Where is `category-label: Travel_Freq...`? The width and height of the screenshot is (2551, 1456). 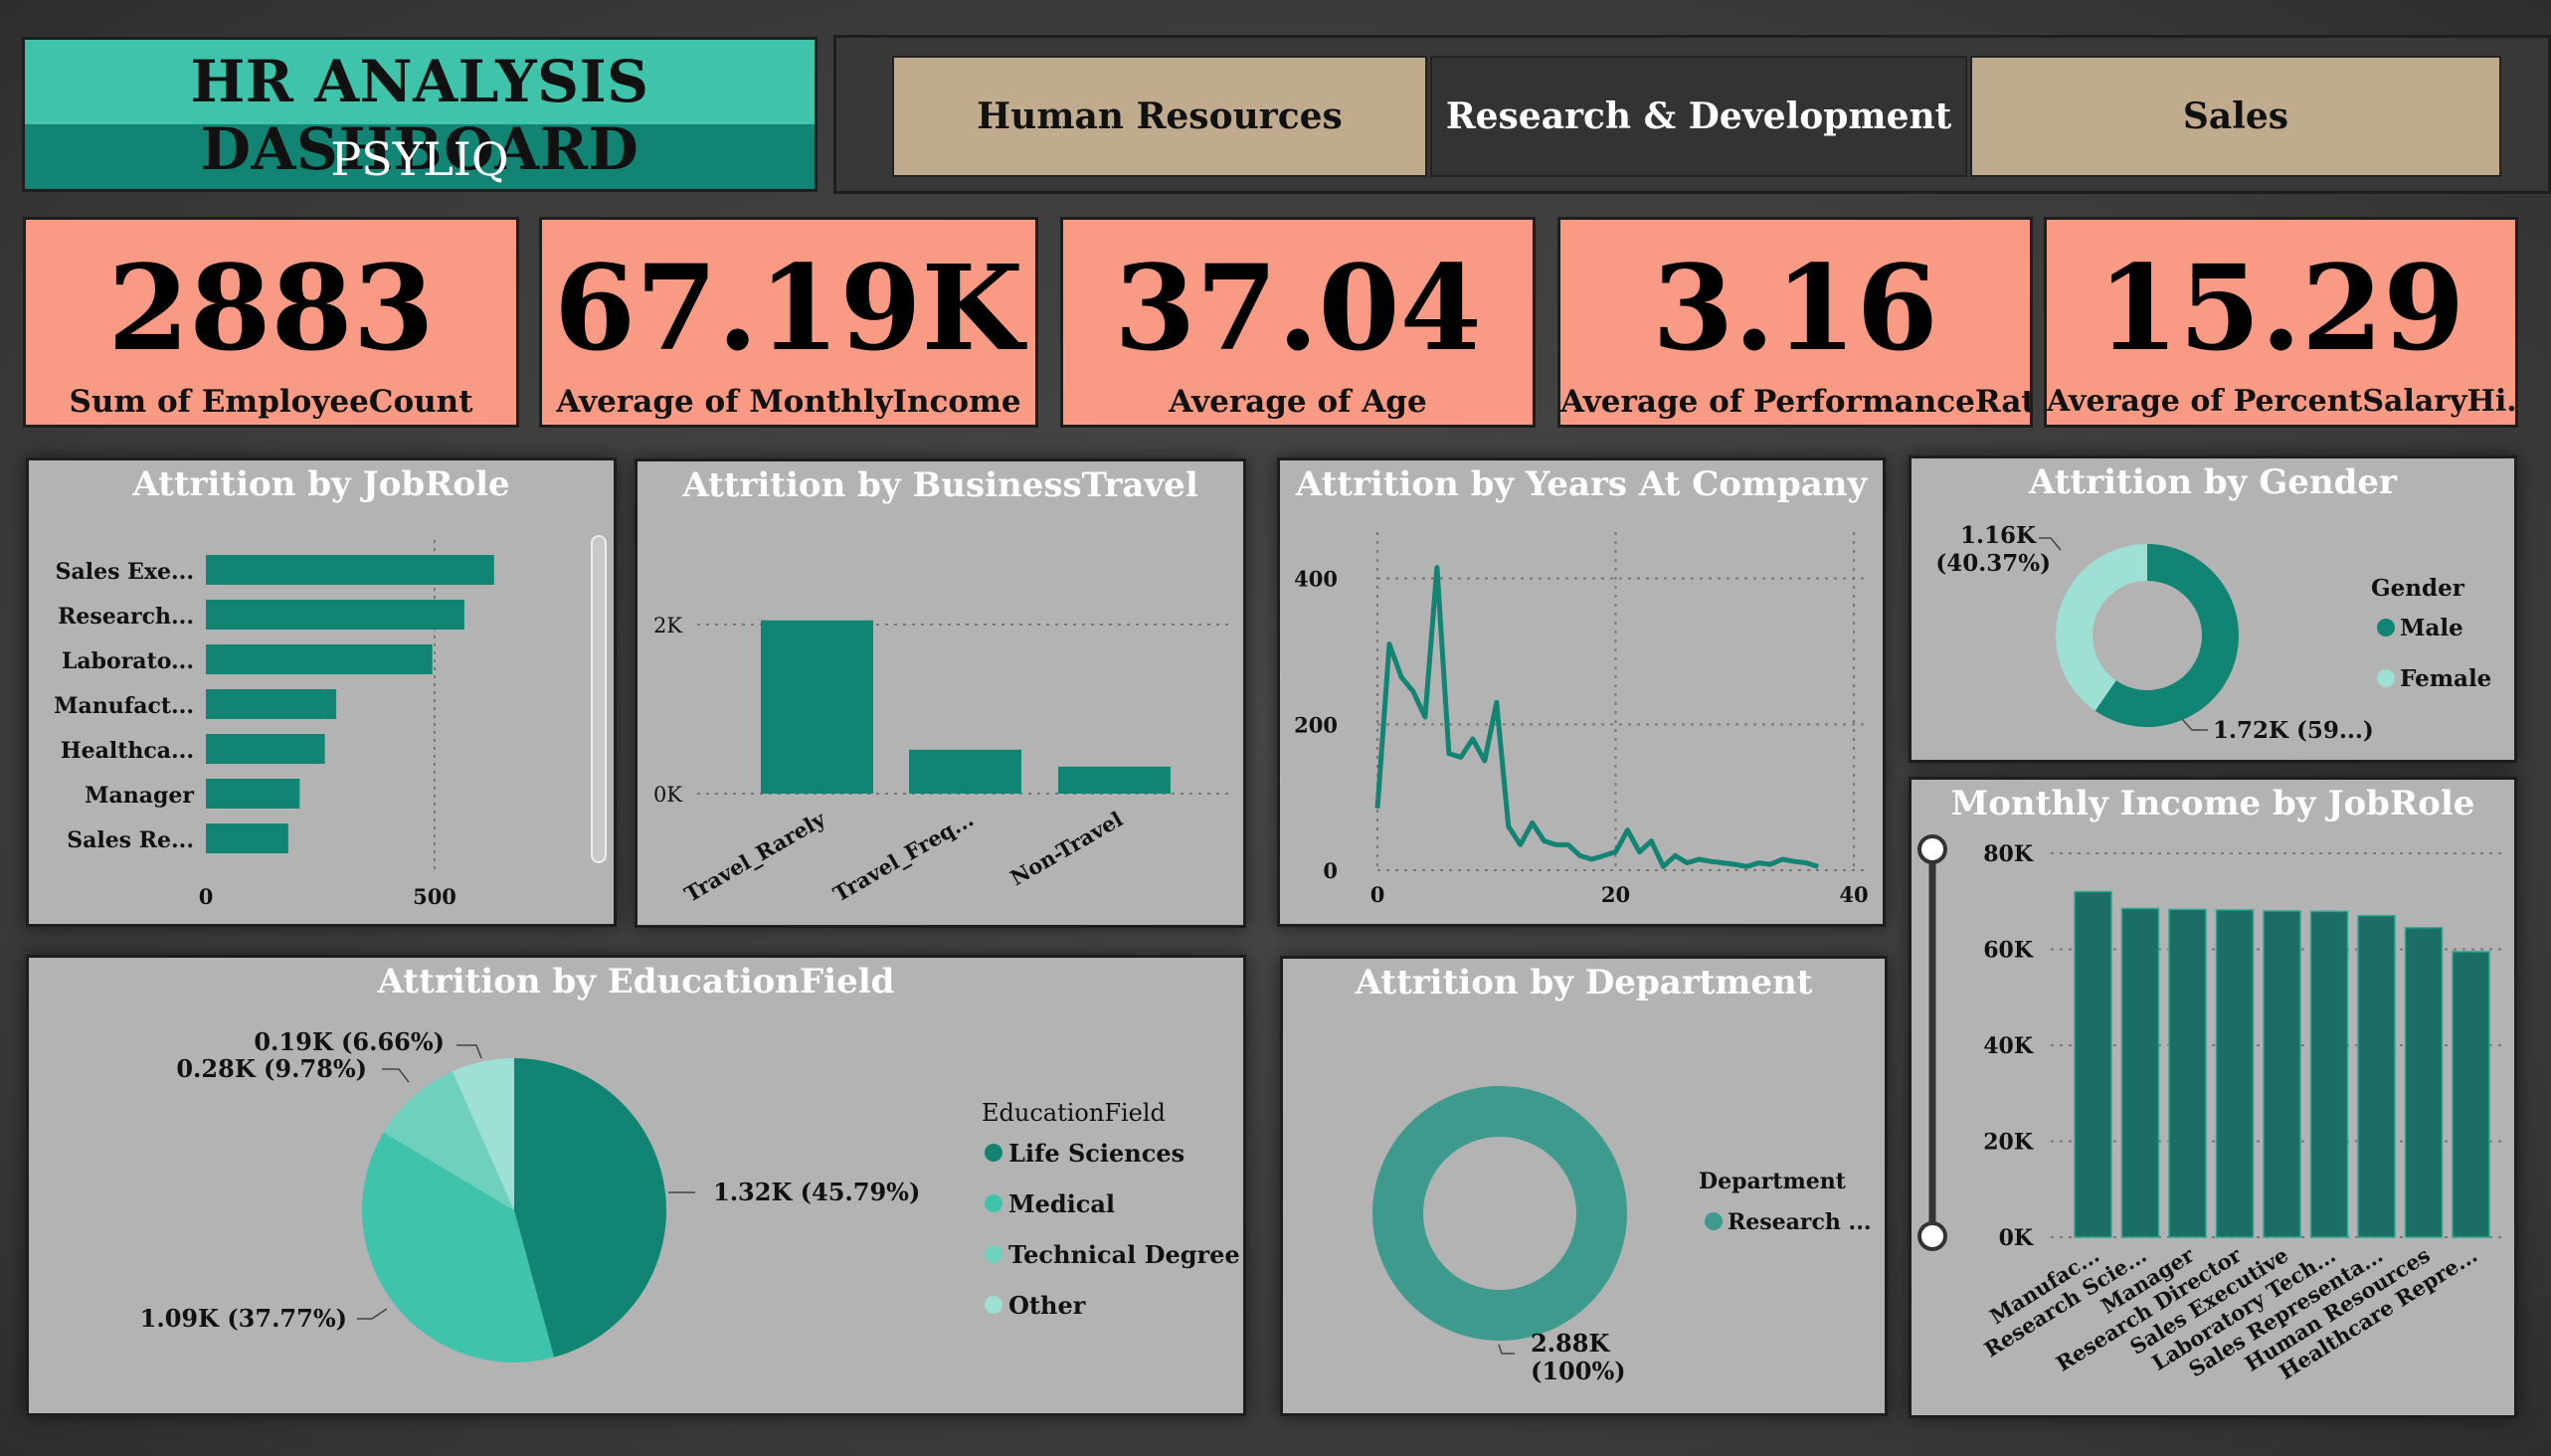
category-label: Travel_Freq... is located at coordinates (903, 857).